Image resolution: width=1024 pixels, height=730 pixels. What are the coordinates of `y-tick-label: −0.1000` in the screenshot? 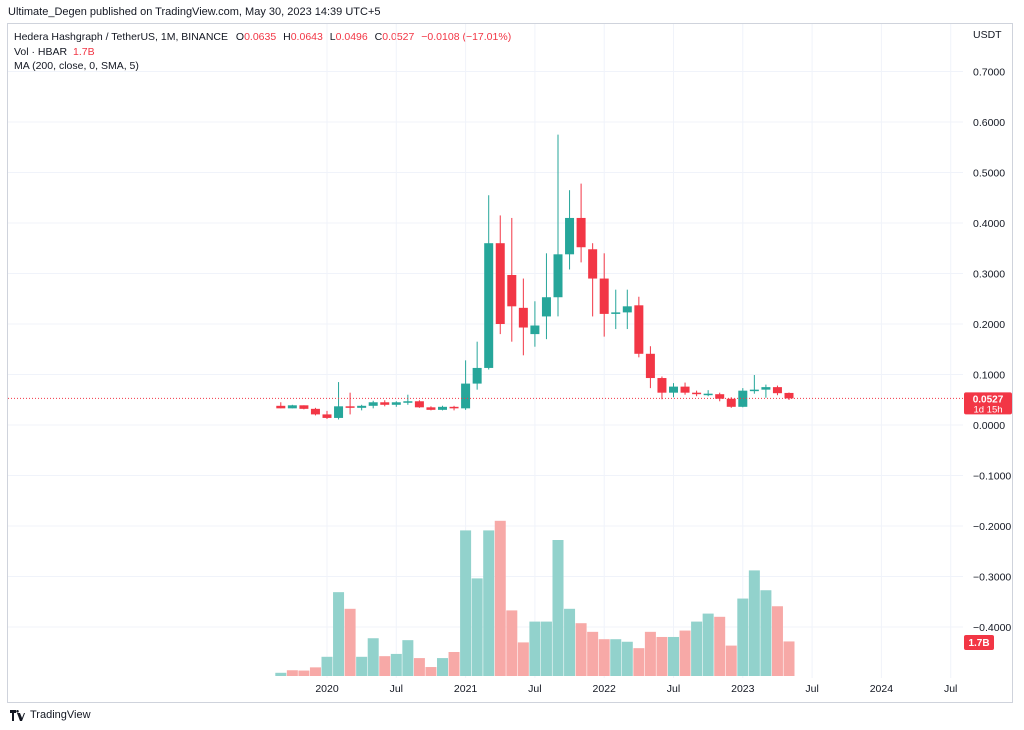 It's located at (992, 477).